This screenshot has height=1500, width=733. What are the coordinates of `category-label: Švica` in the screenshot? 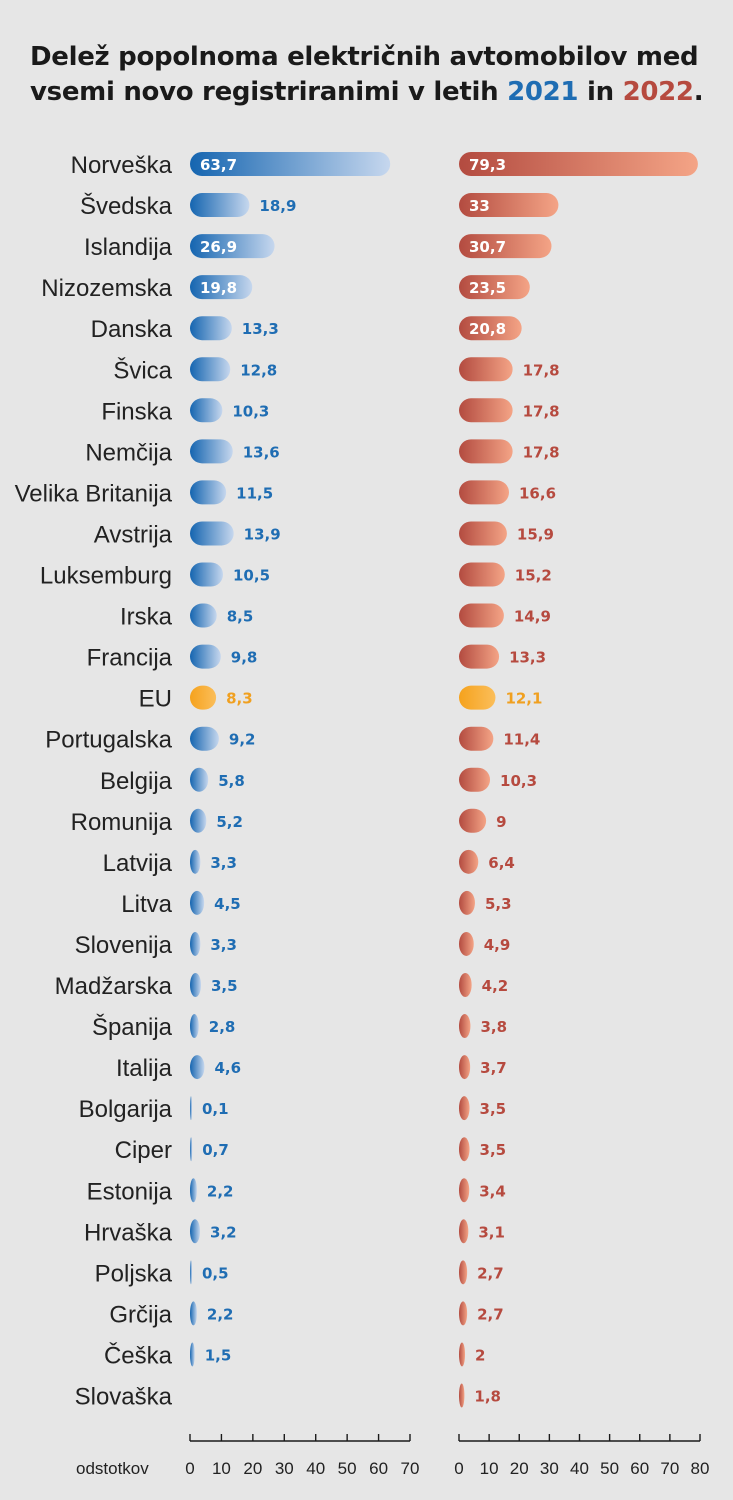 It's located at (142, 370).